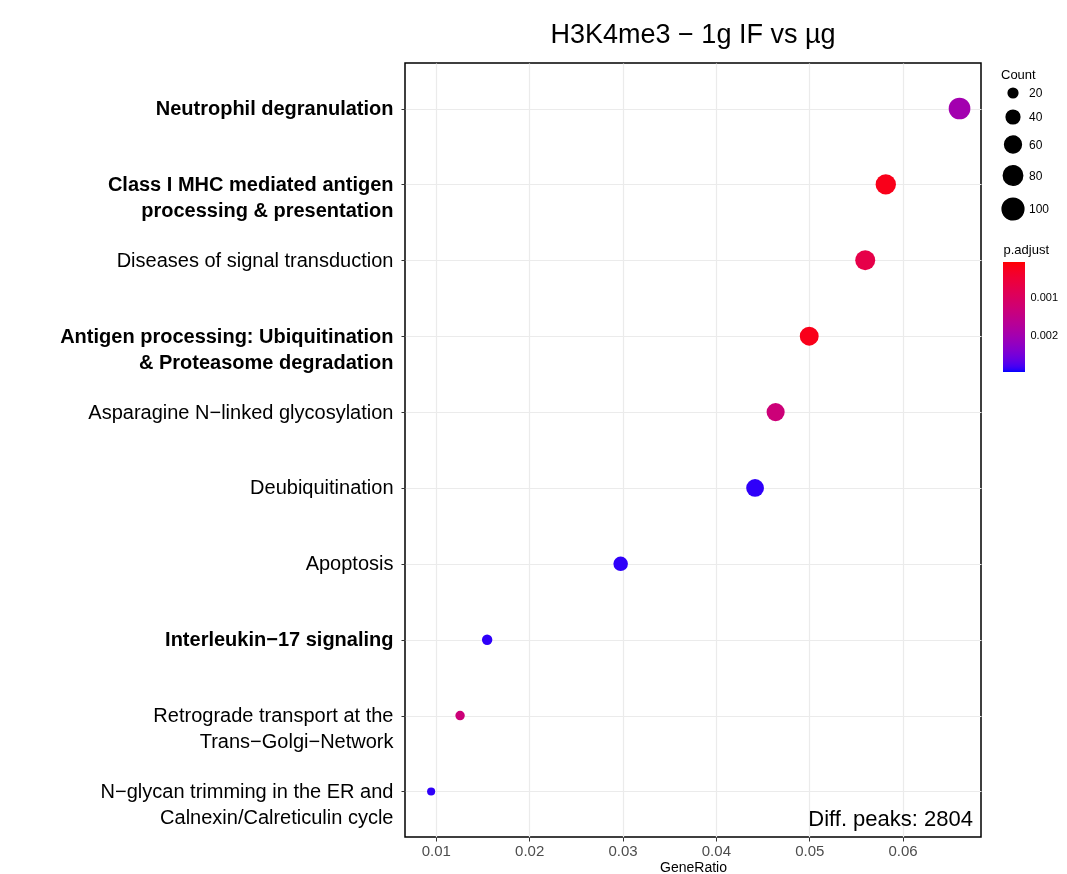  What do you see at coordinates (693, 34) in the screenshot?
I see `chart-title: H3K4me3 − 1g IF vs µg` at bounding box center [693, 34].